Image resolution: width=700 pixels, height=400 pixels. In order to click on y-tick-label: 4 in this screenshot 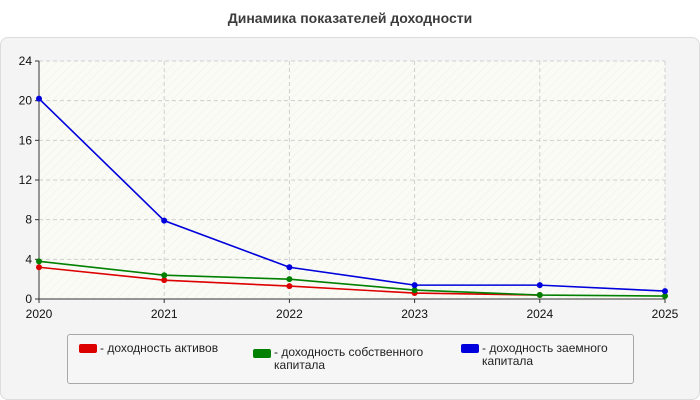, I will do `click(28, 259)`.